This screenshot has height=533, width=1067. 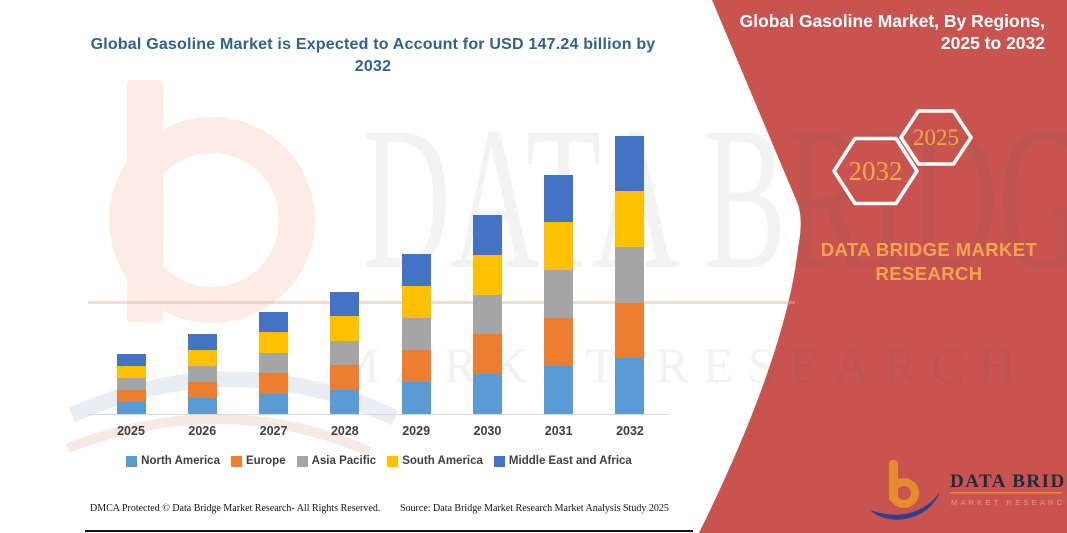 I want to click on x-label-2031: 2031, so click(x=558, y=431).